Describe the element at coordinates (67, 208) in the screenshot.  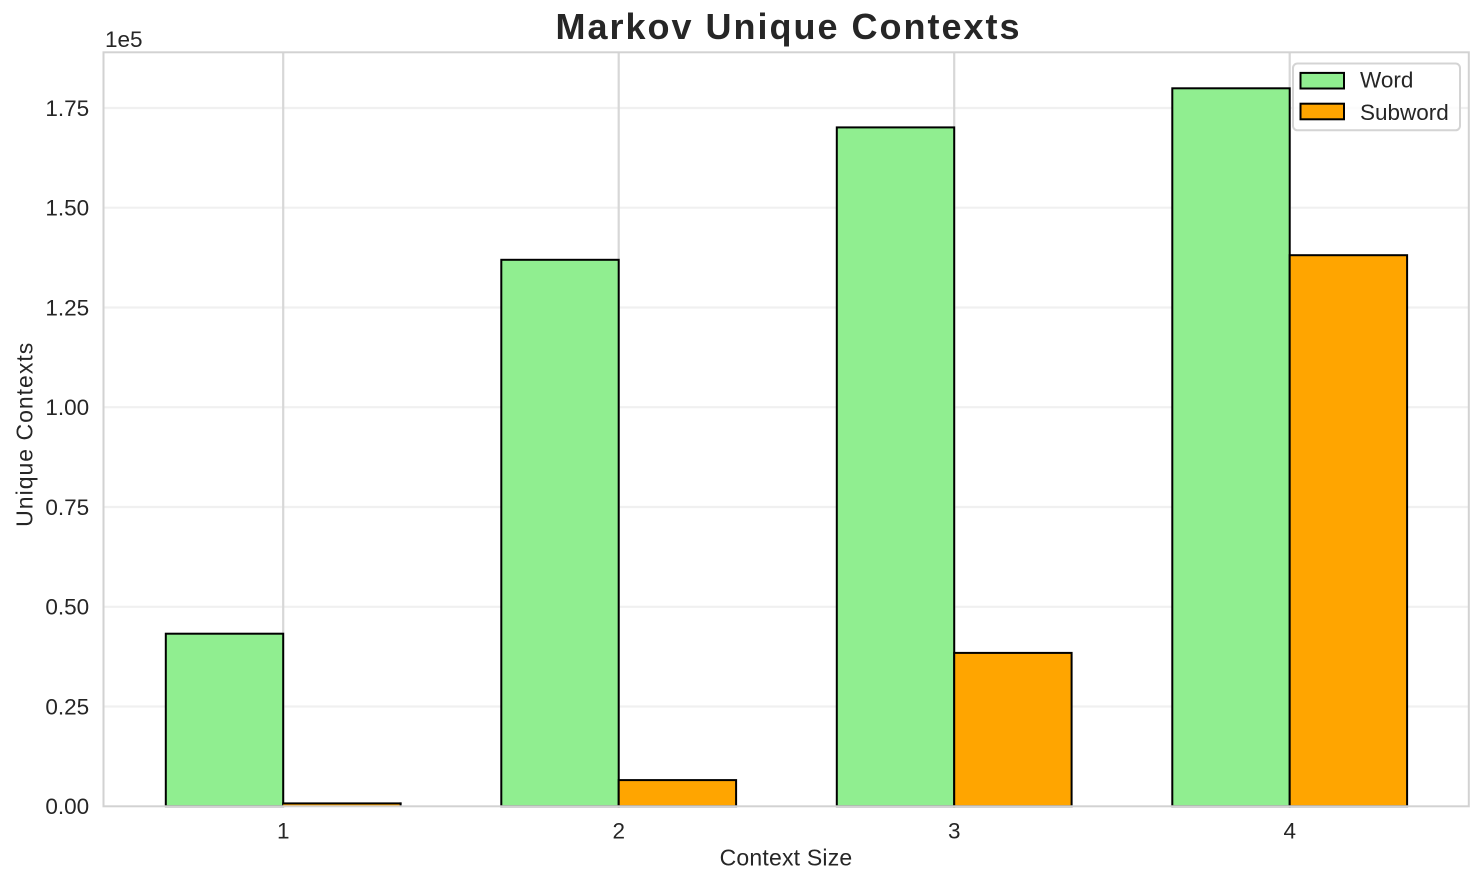
I see `svg-text: 1.50` at that location.